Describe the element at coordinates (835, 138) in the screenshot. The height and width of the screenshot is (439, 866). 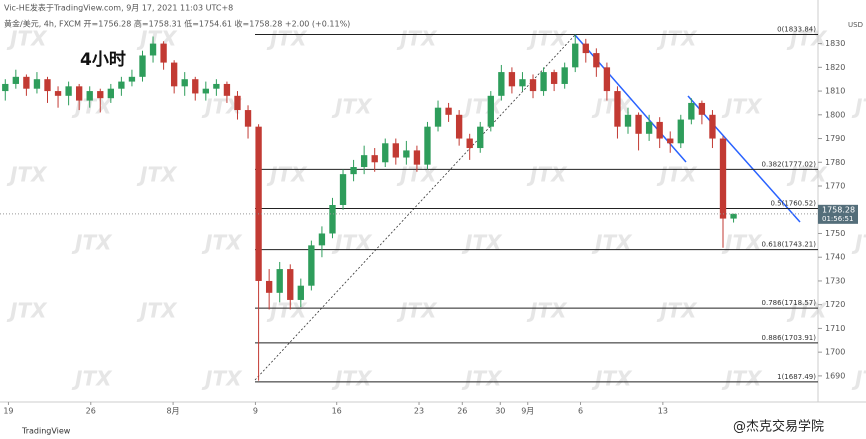
I see `y-tick-label: 1790` at that location.